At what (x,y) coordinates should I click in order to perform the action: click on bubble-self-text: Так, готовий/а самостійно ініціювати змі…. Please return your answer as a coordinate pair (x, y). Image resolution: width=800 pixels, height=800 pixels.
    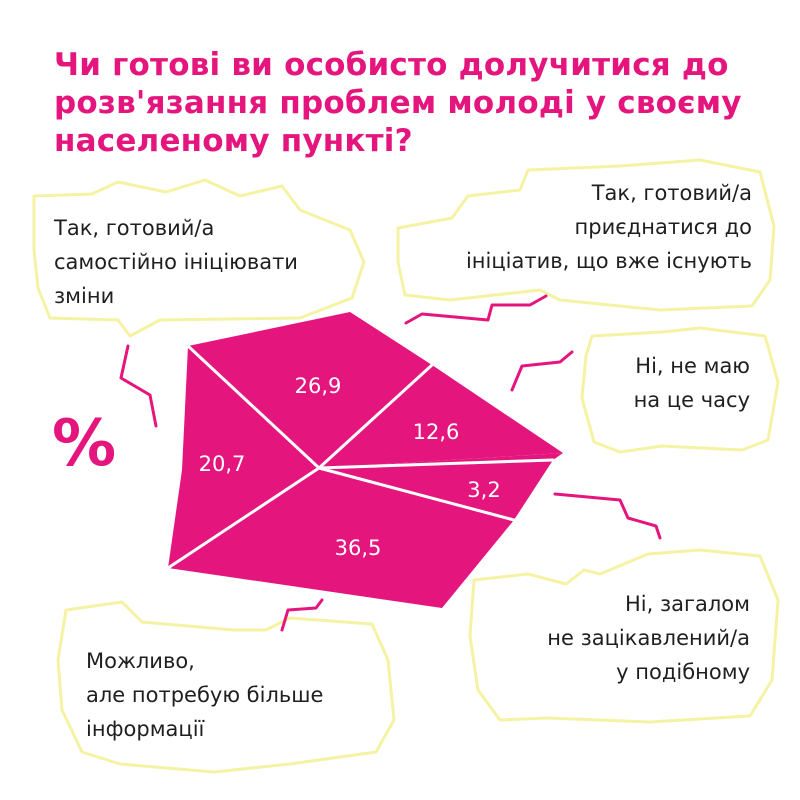
    Looking at the image, I should click on (176, 262).